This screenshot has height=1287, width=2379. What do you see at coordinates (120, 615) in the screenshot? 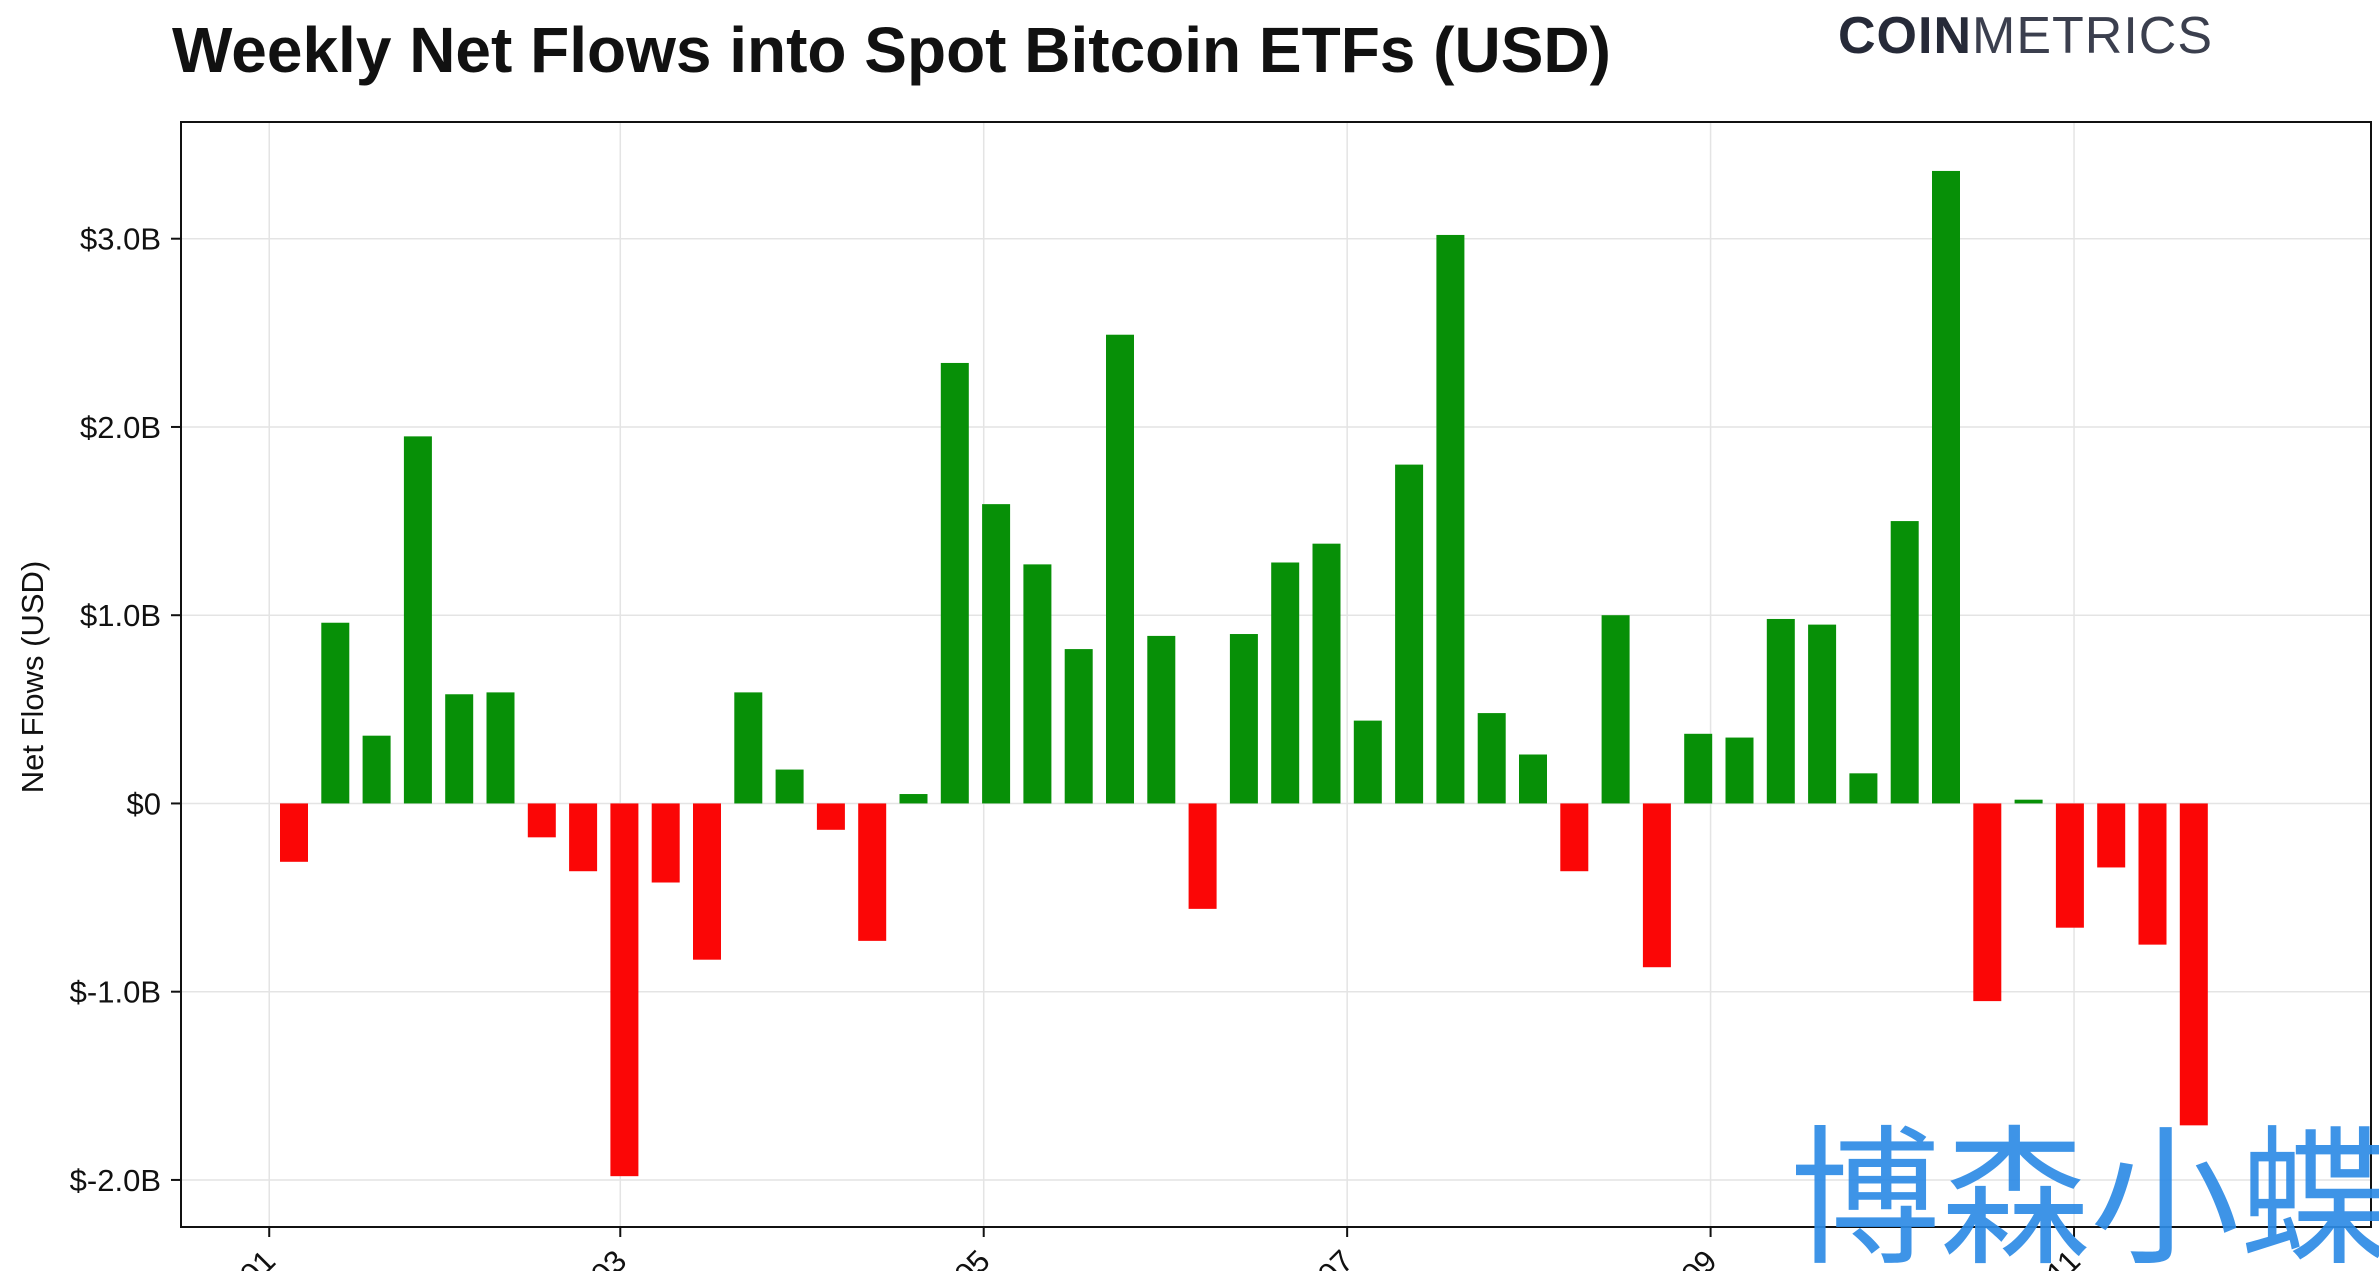
I see `y-tick-label: $1.0B` at bounding box center [120, 615].